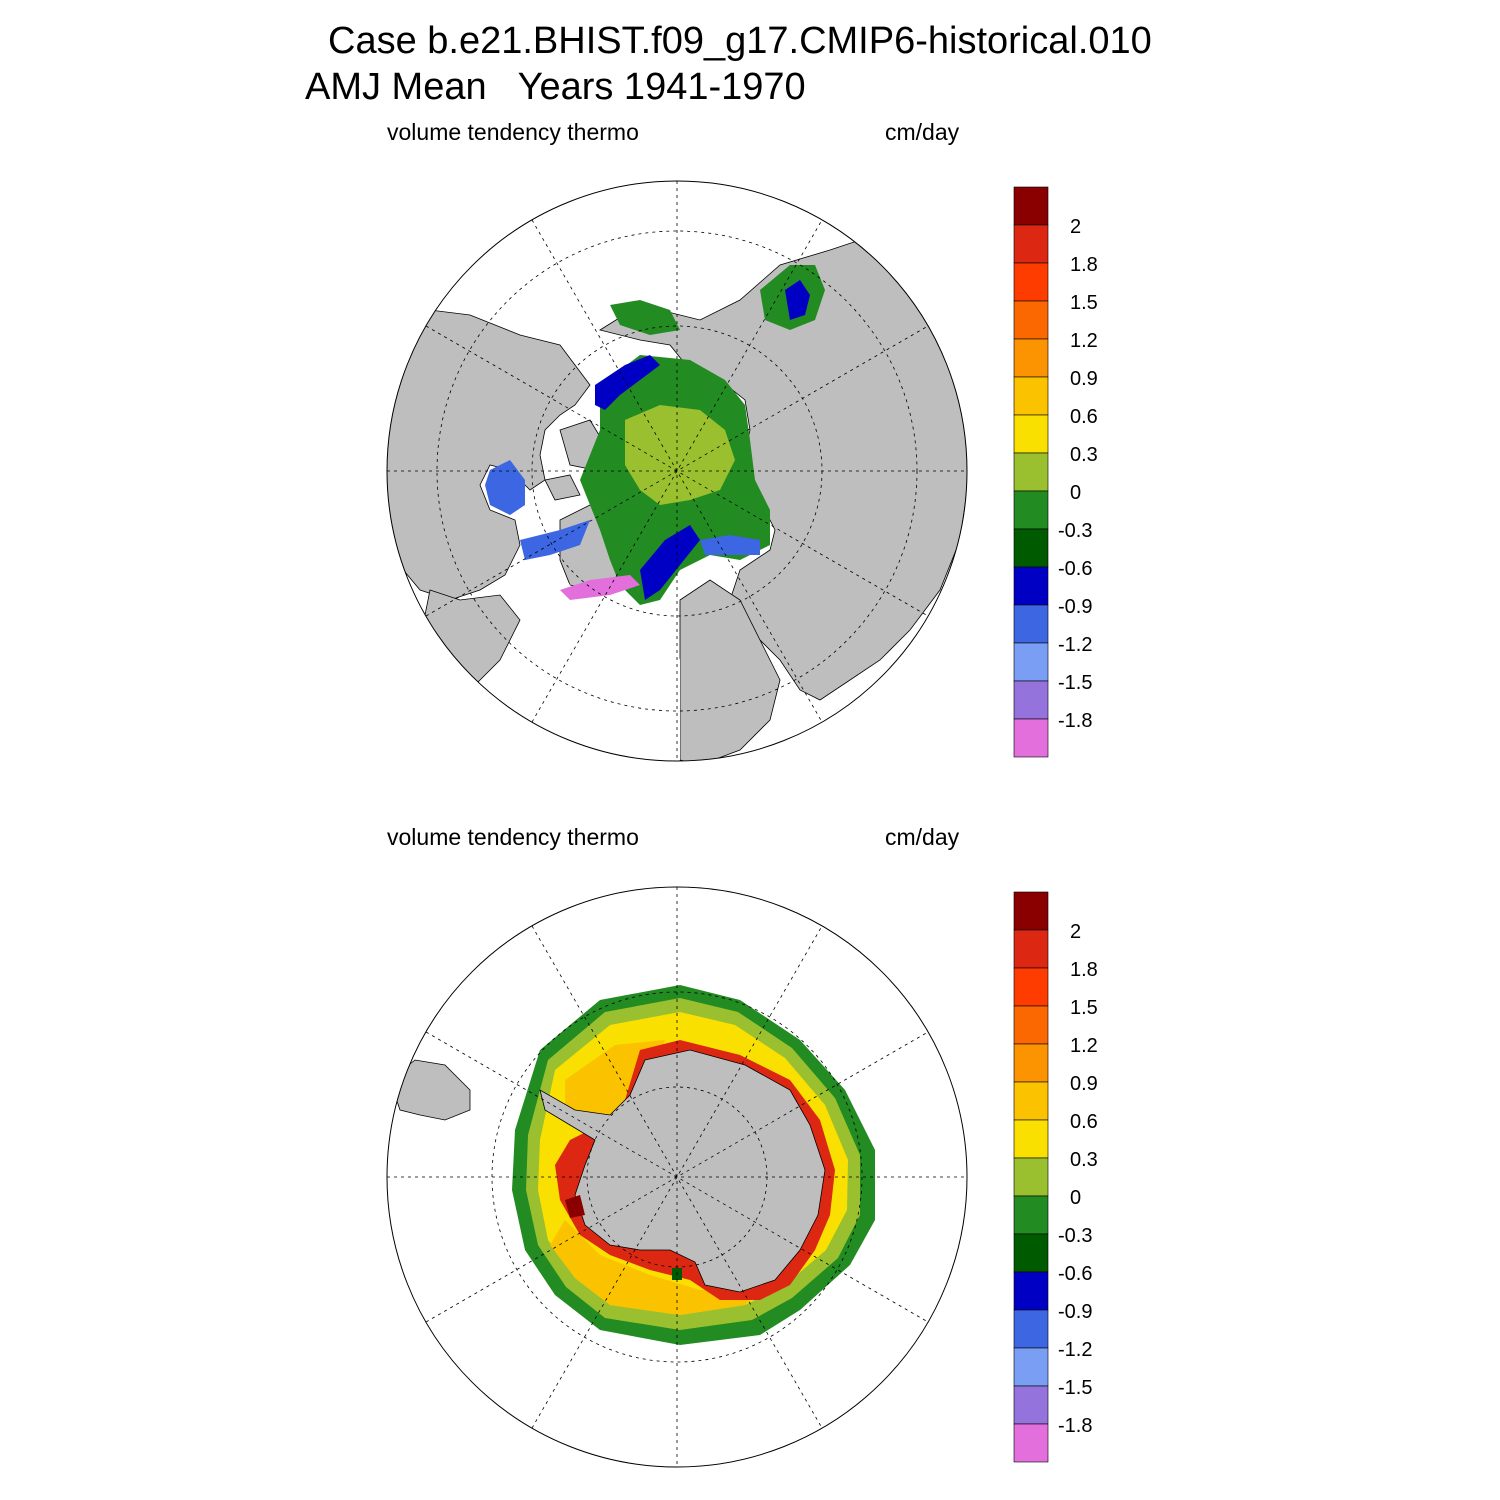 This screenshot has height=1500, width=1500. I want to click on nh-land-europe, so click(730, 670).